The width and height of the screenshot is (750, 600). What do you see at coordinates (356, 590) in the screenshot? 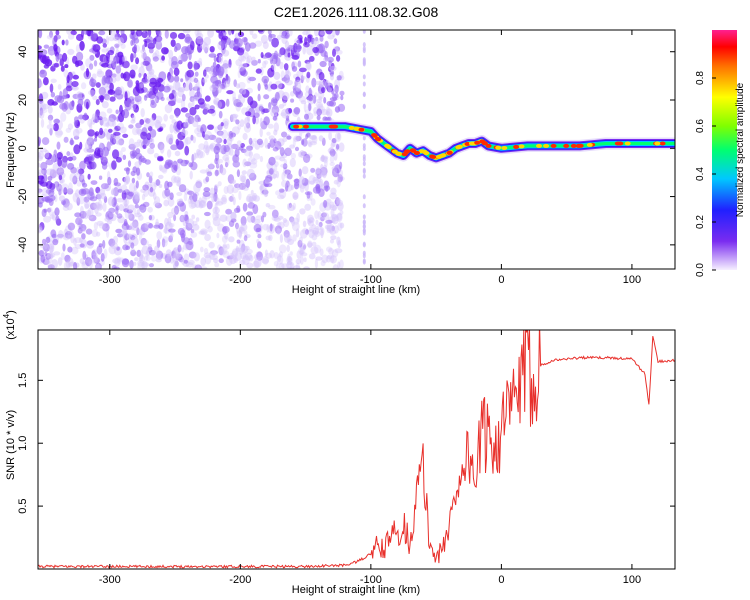
I see `snr-x-axis-label: Height of straight line (km)` at bounding box center [356, 590].